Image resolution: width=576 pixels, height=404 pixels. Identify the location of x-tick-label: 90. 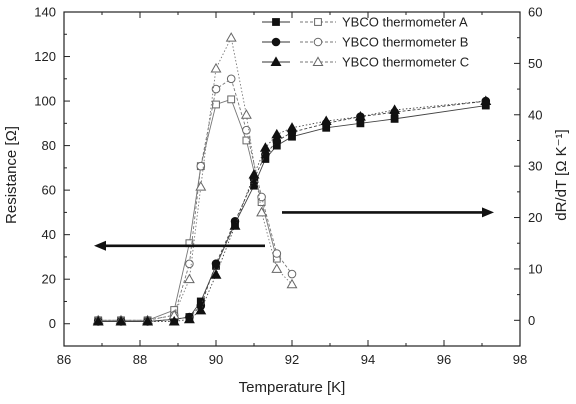
(216, 359).